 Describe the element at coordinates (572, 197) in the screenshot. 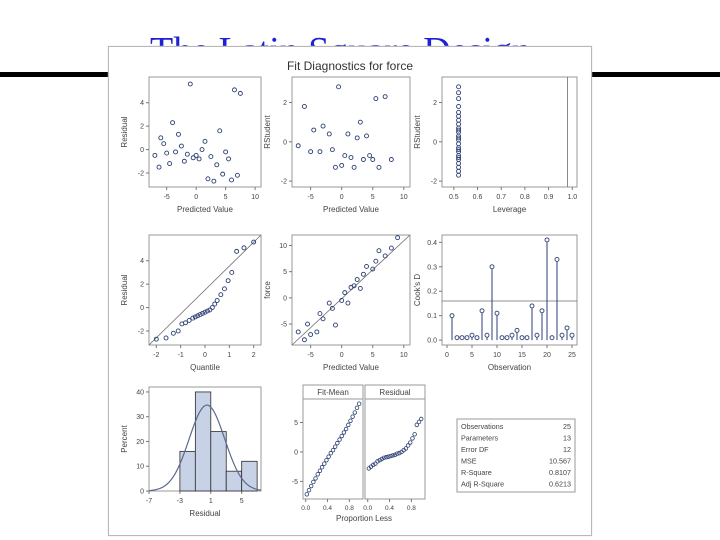

I see `chart3-xtick-label: 1.0` at that location.